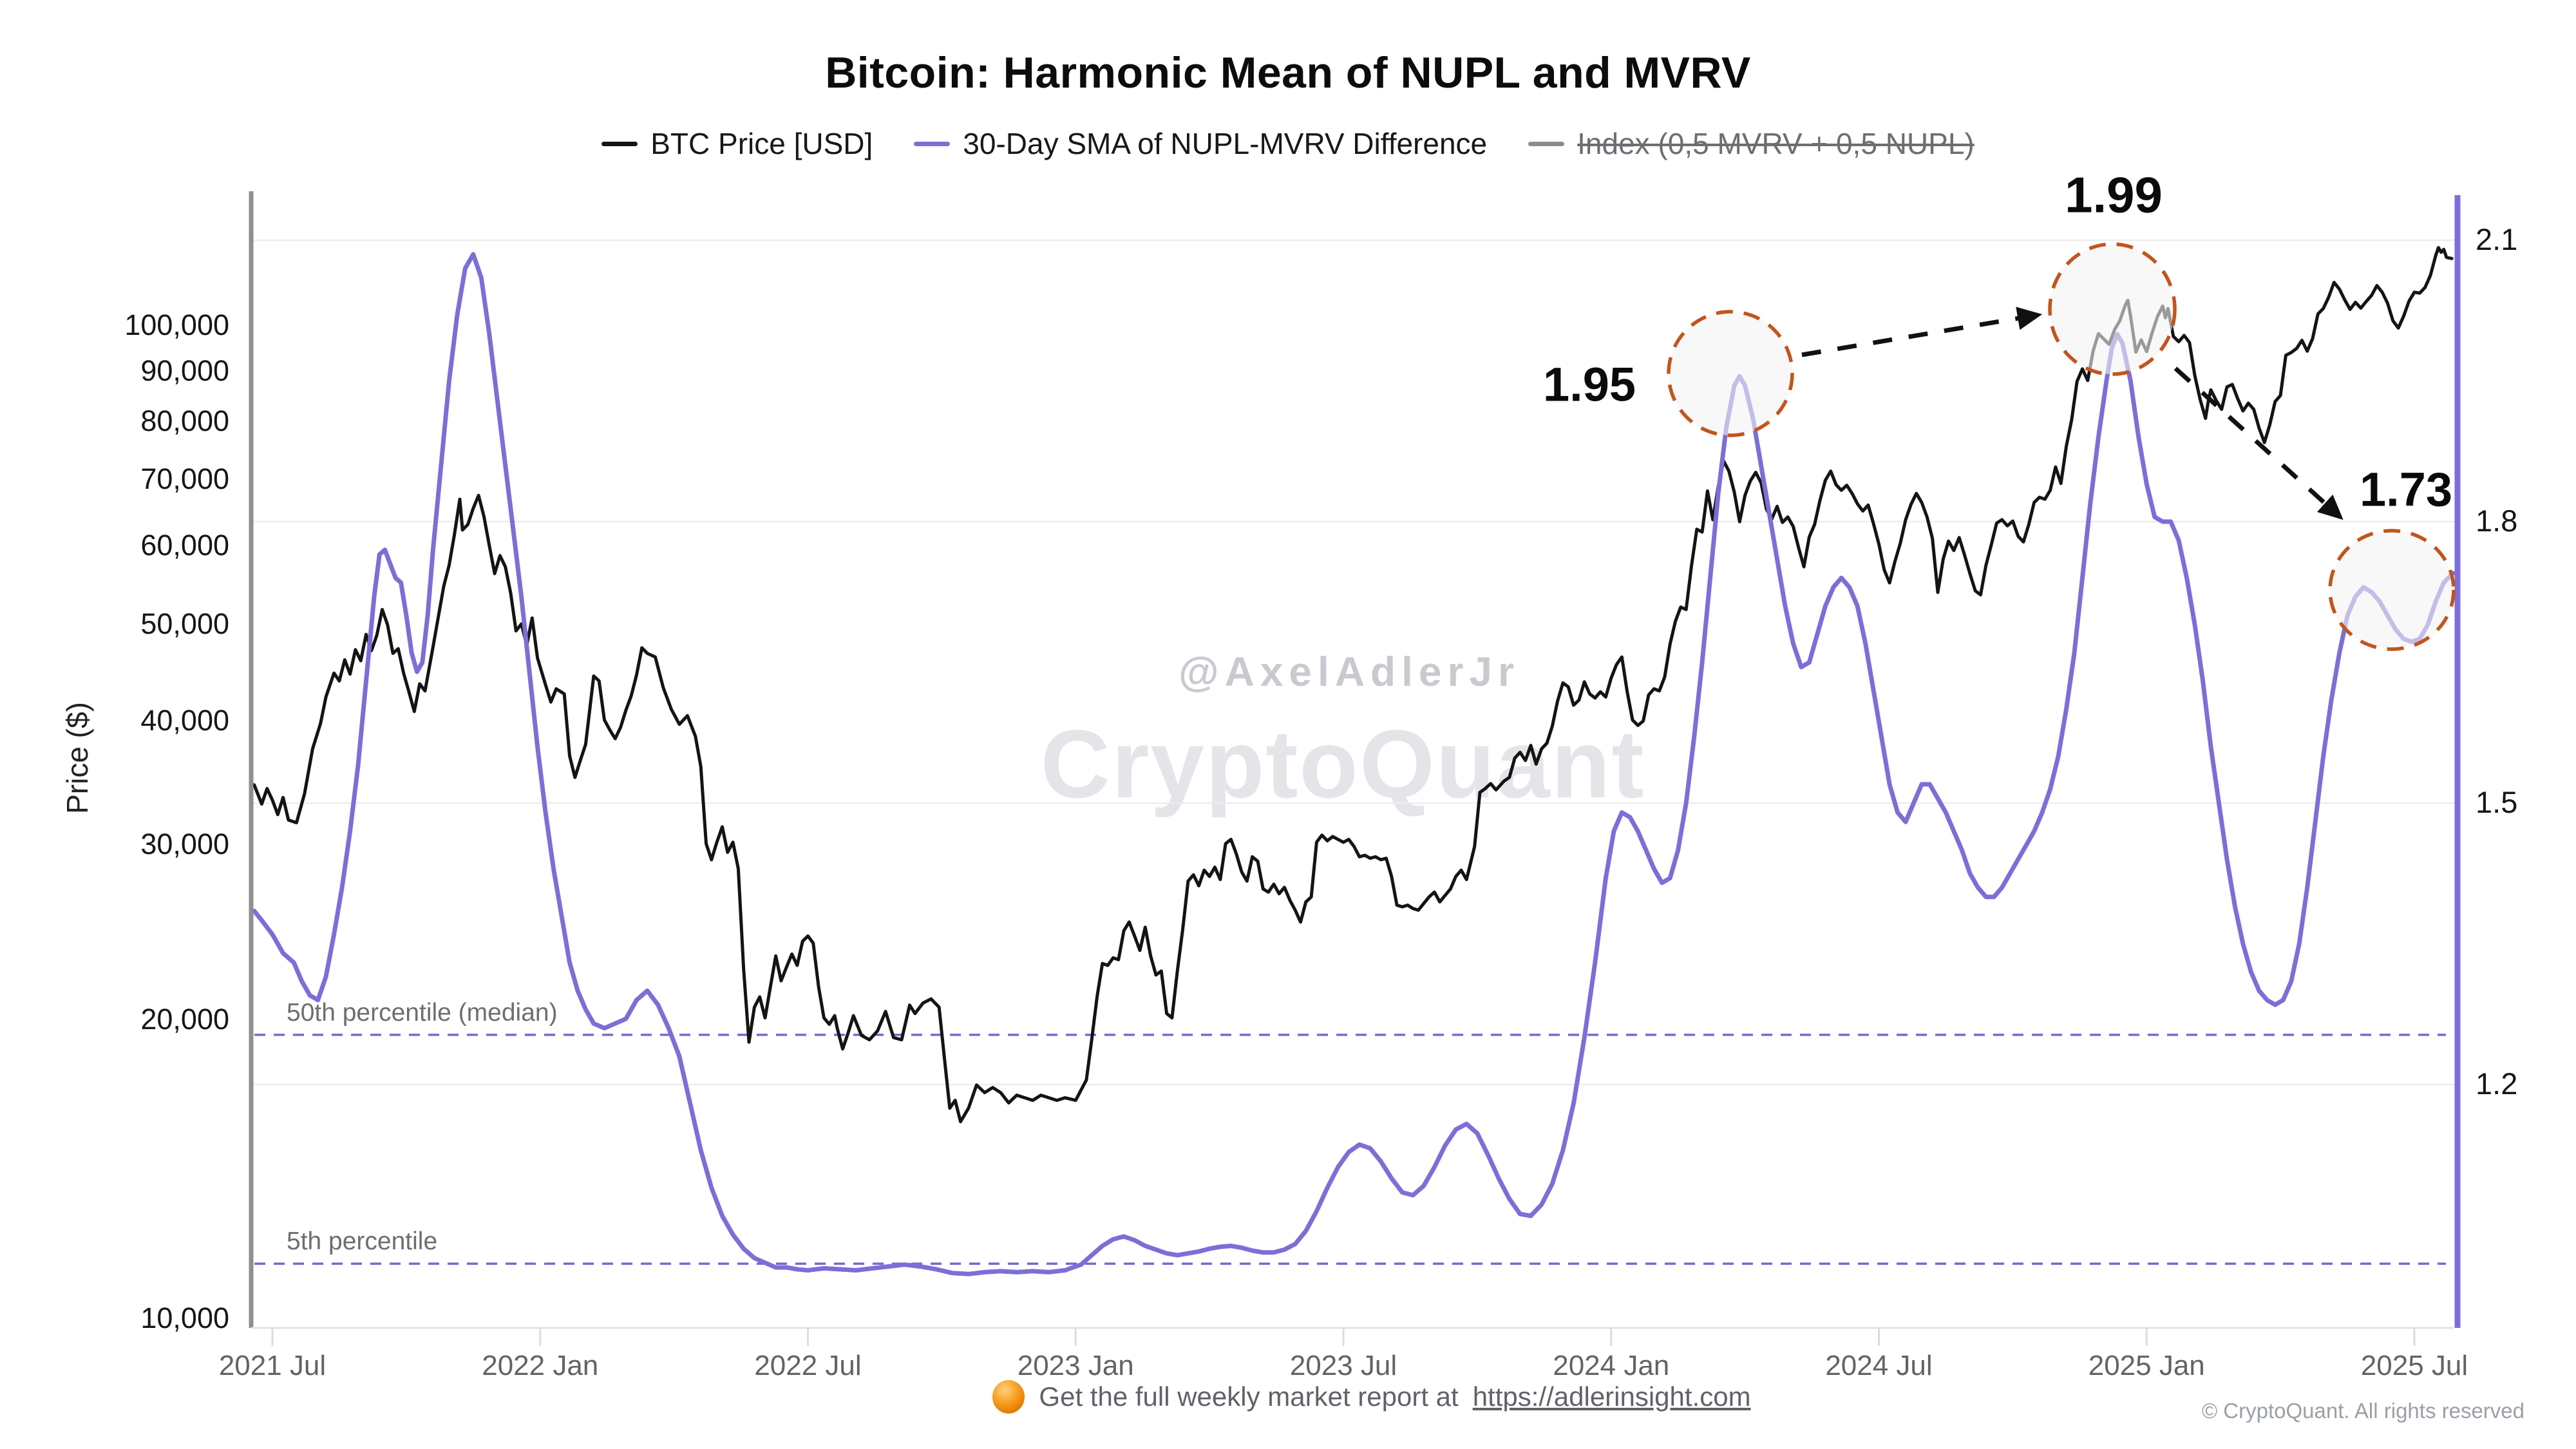 Image resolution: width=2576 pixels, height=1449 pixels. Describe the element at coordinates (2406, 489) in the screenshot. I see `annotation-value-1-73: 1.73` at that location.